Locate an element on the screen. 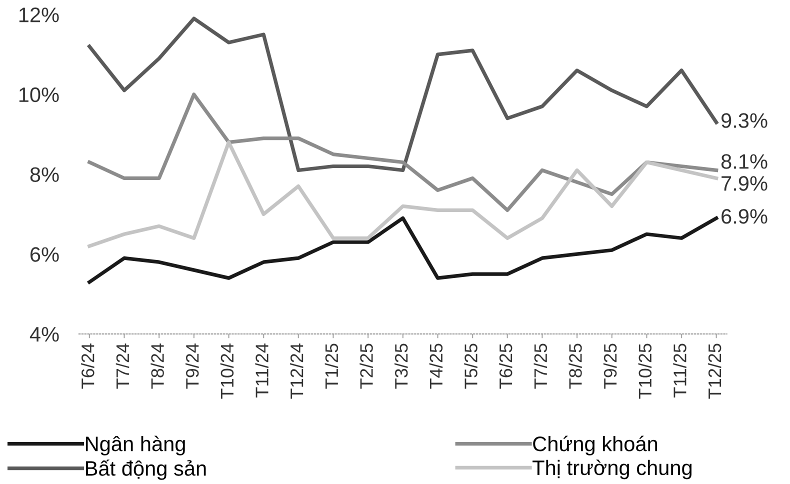 The width and height of the screenshot is (790, 484). x-tick-label: T2/25 is located at coordinates (366, 366).